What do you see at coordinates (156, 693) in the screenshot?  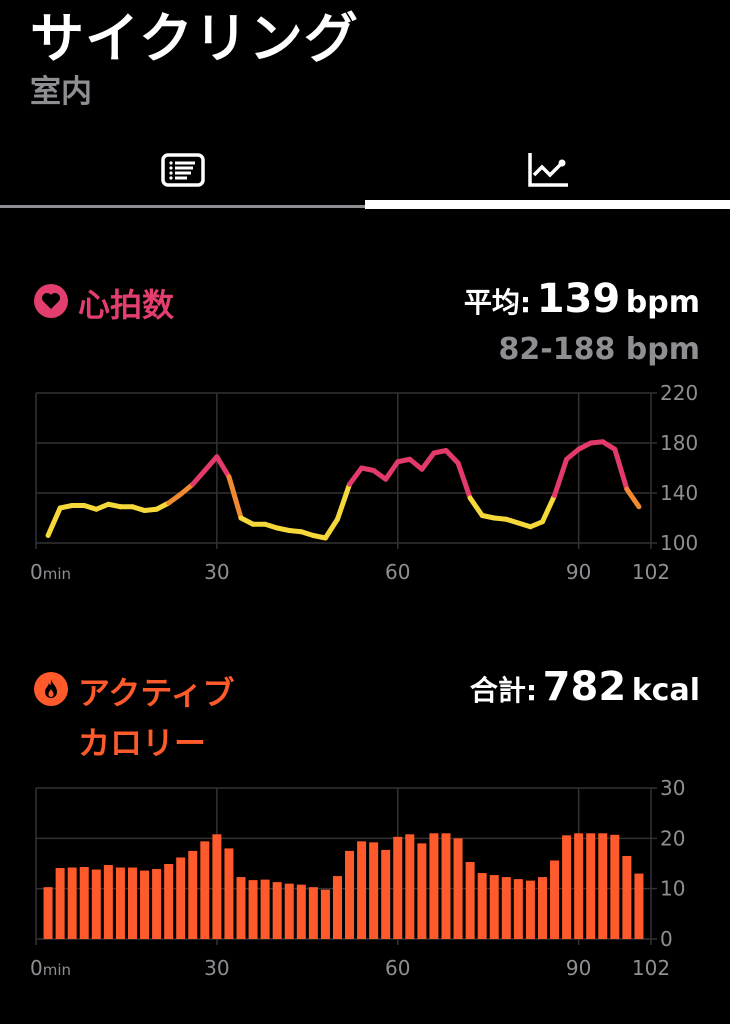 I see `calories-label-line1: アクティブ` at bounding box center [156, 693].